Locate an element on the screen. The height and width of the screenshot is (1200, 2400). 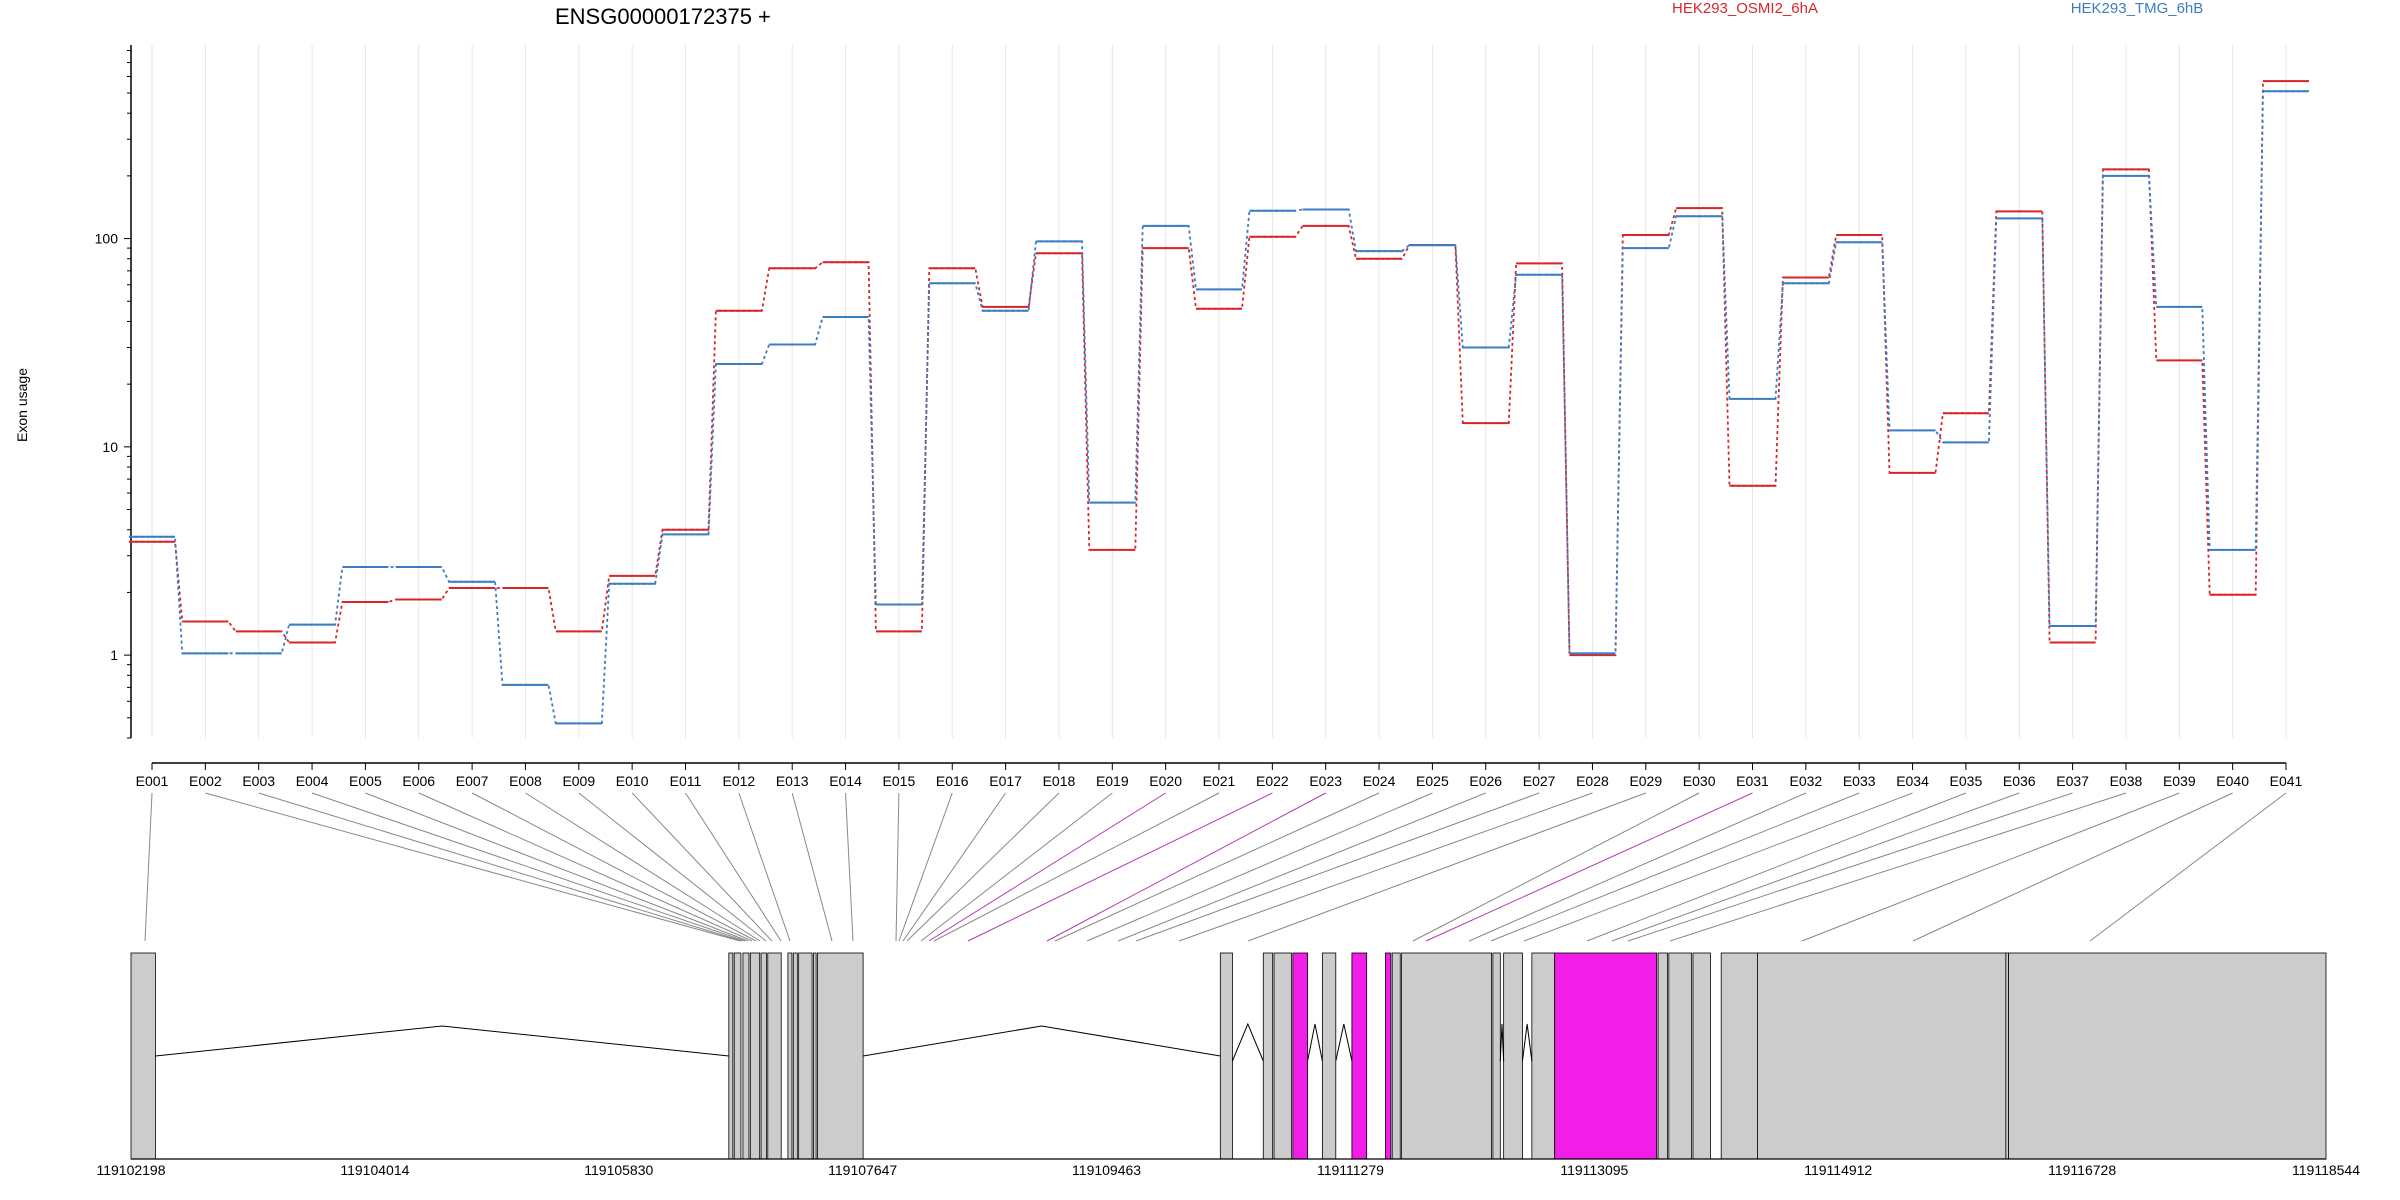
x-tick-label: E024 is located at coordinates (1379, 781).